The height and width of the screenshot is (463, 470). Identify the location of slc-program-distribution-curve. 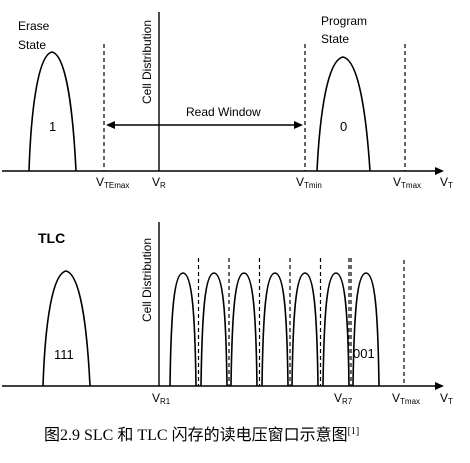
(343, 114).